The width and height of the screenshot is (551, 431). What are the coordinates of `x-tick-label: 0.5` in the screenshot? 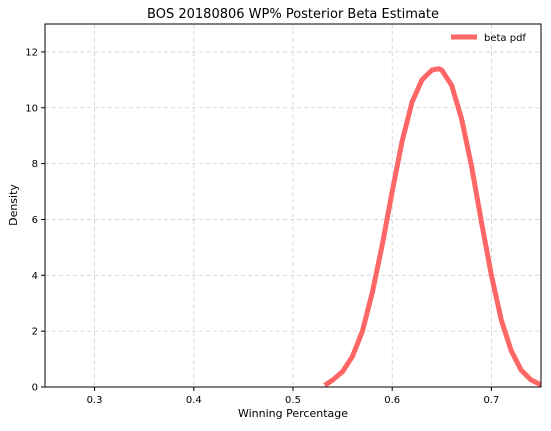 It's located at (293, 400).